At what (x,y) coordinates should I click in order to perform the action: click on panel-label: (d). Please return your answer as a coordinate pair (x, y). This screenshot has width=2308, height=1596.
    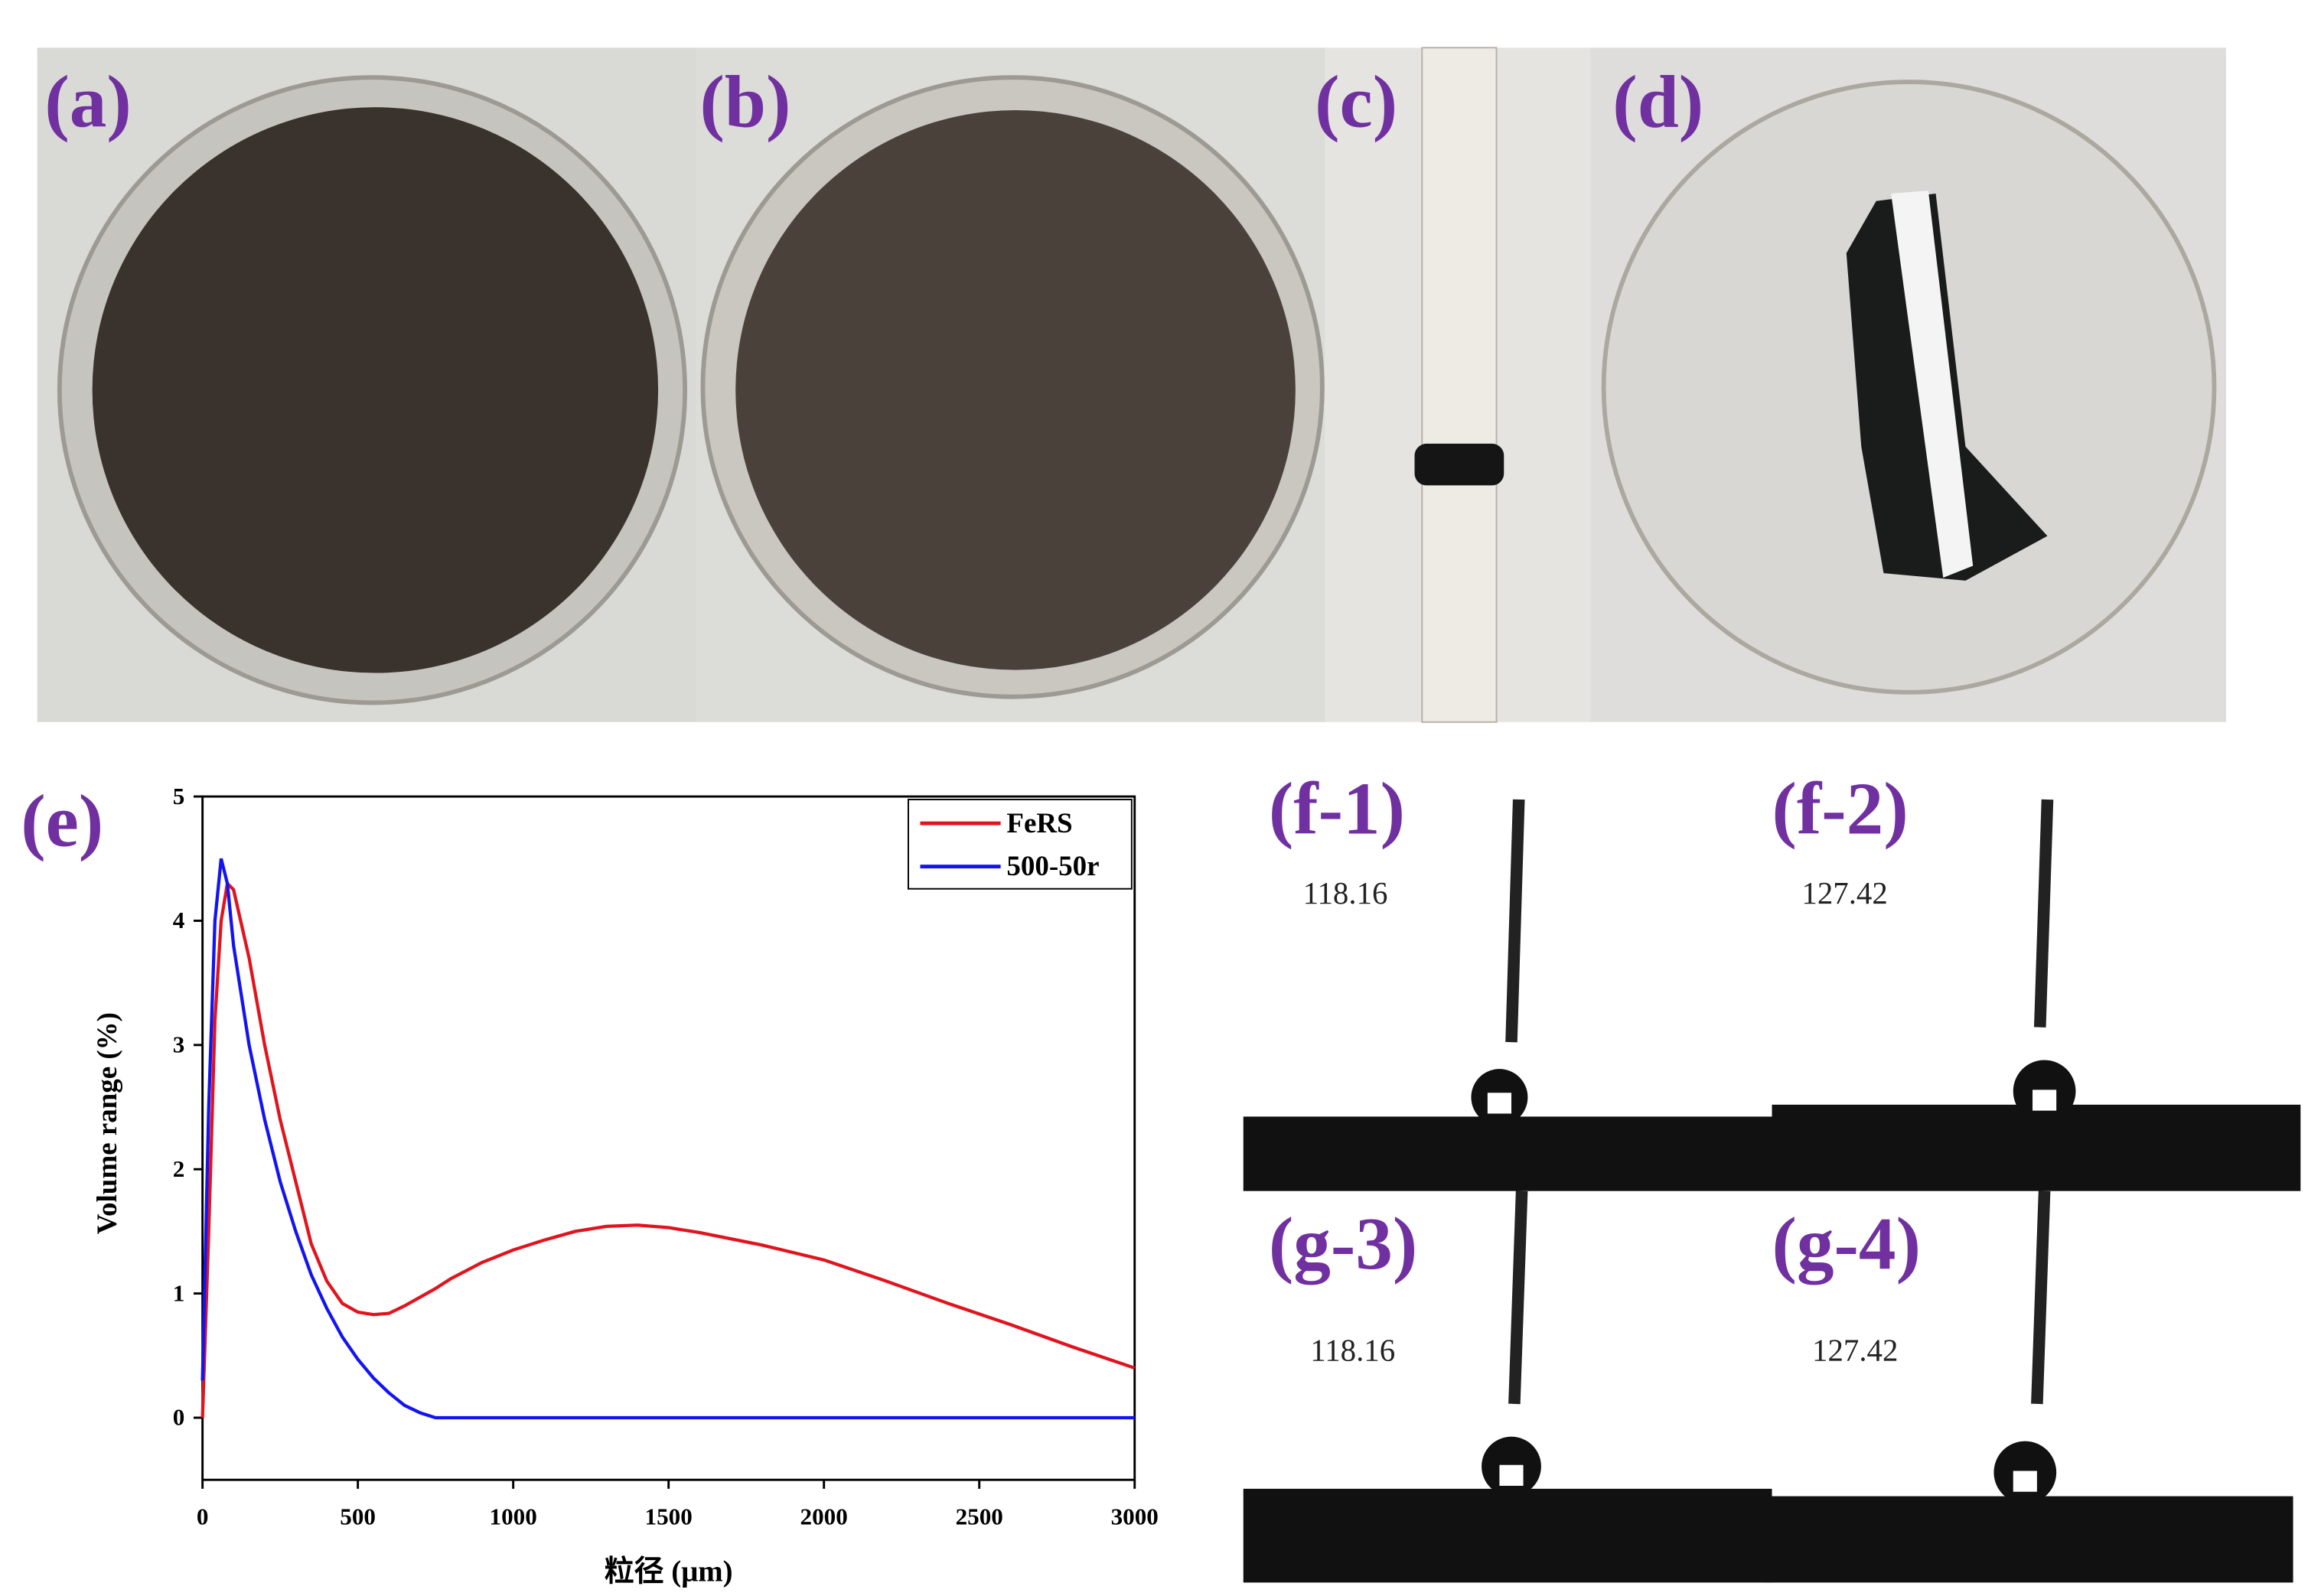
    Looking at the image, I should click on (1657, 101).